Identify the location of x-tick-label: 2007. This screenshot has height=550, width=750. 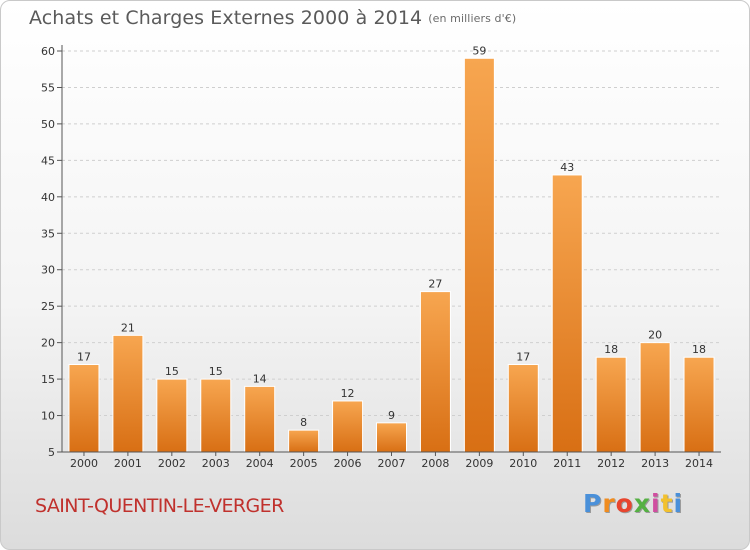
(392, 463).